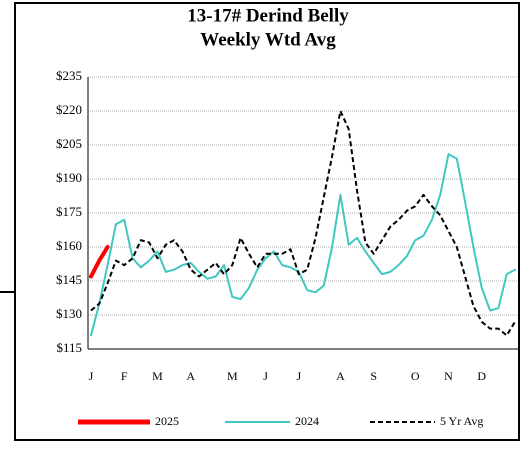  Describe the element at coordinates (268, 15) in the screenshot. I see `chart-title: 13-17# Derind Belly` at that location.